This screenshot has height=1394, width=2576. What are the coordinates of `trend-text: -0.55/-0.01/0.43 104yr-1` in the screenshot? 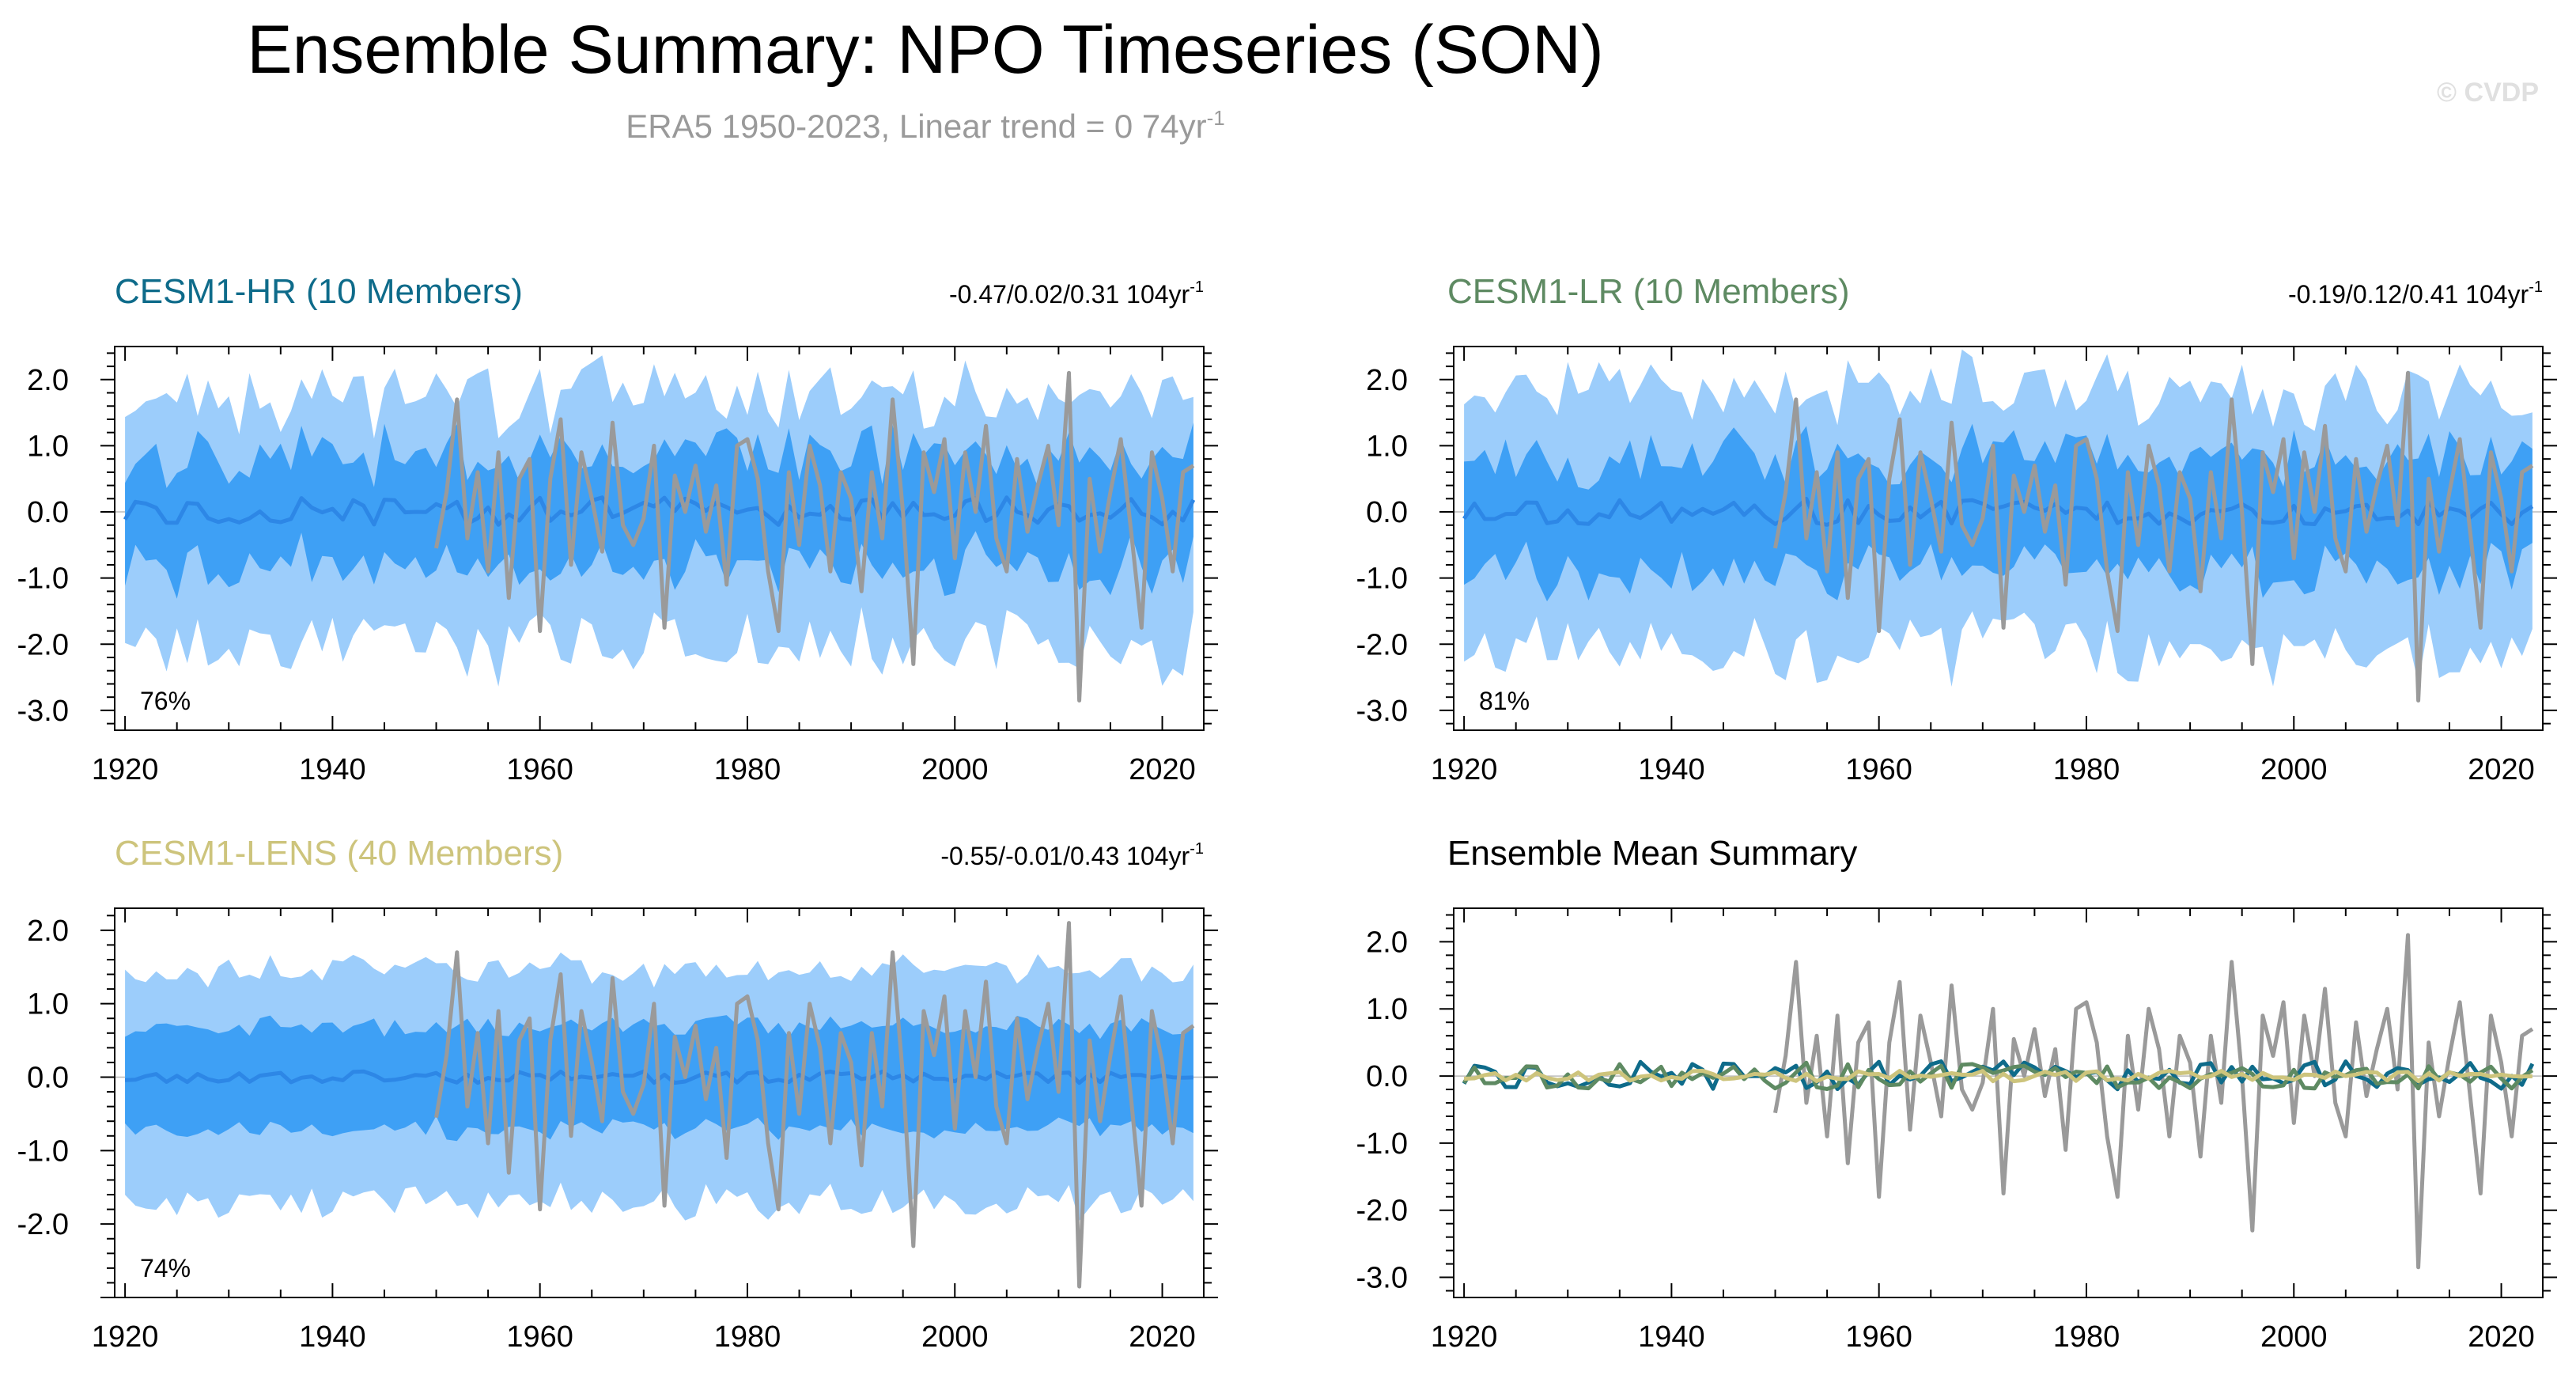 It's located at (1072, 855).